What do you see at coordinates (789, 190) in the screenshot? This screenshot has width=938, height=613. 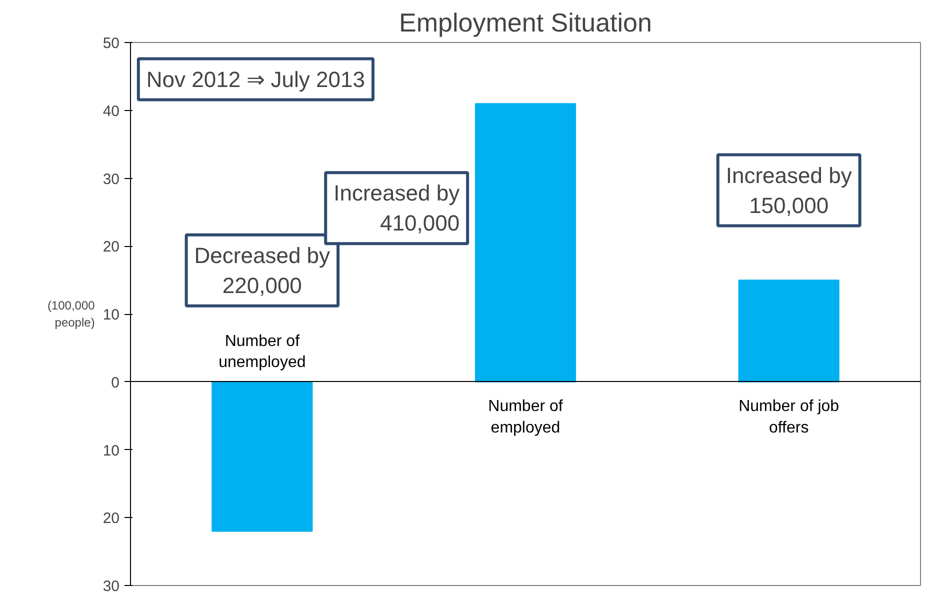 I see `annotation: Increased by 150,000` at bounding box center [789, 190].